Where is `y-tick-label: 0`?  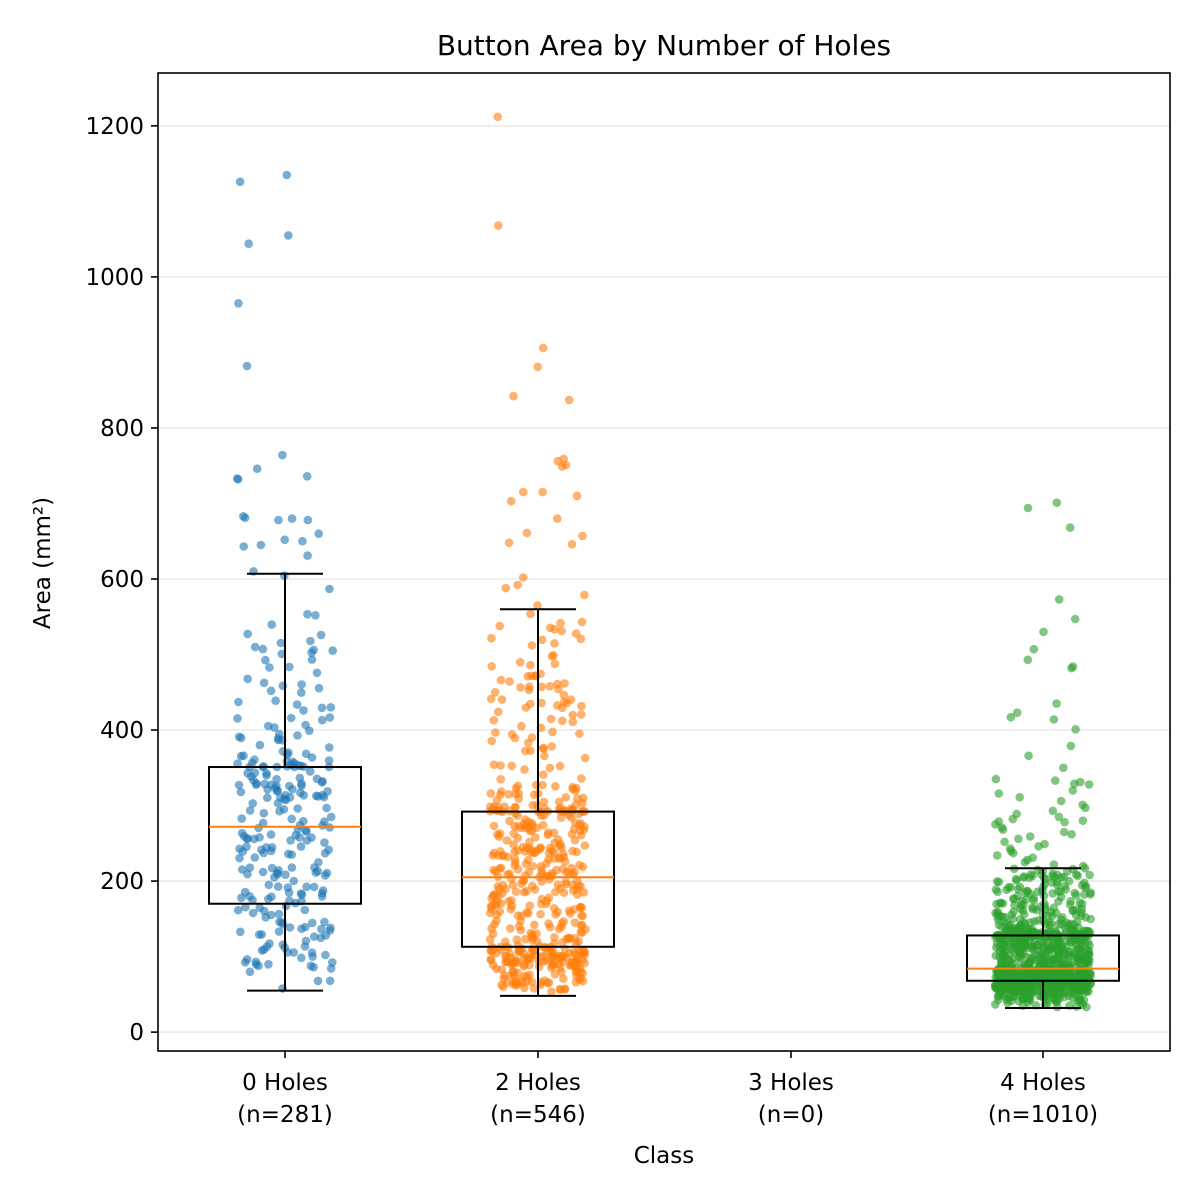 y-tick-label: 0 is located at coordinates (136, 1033).